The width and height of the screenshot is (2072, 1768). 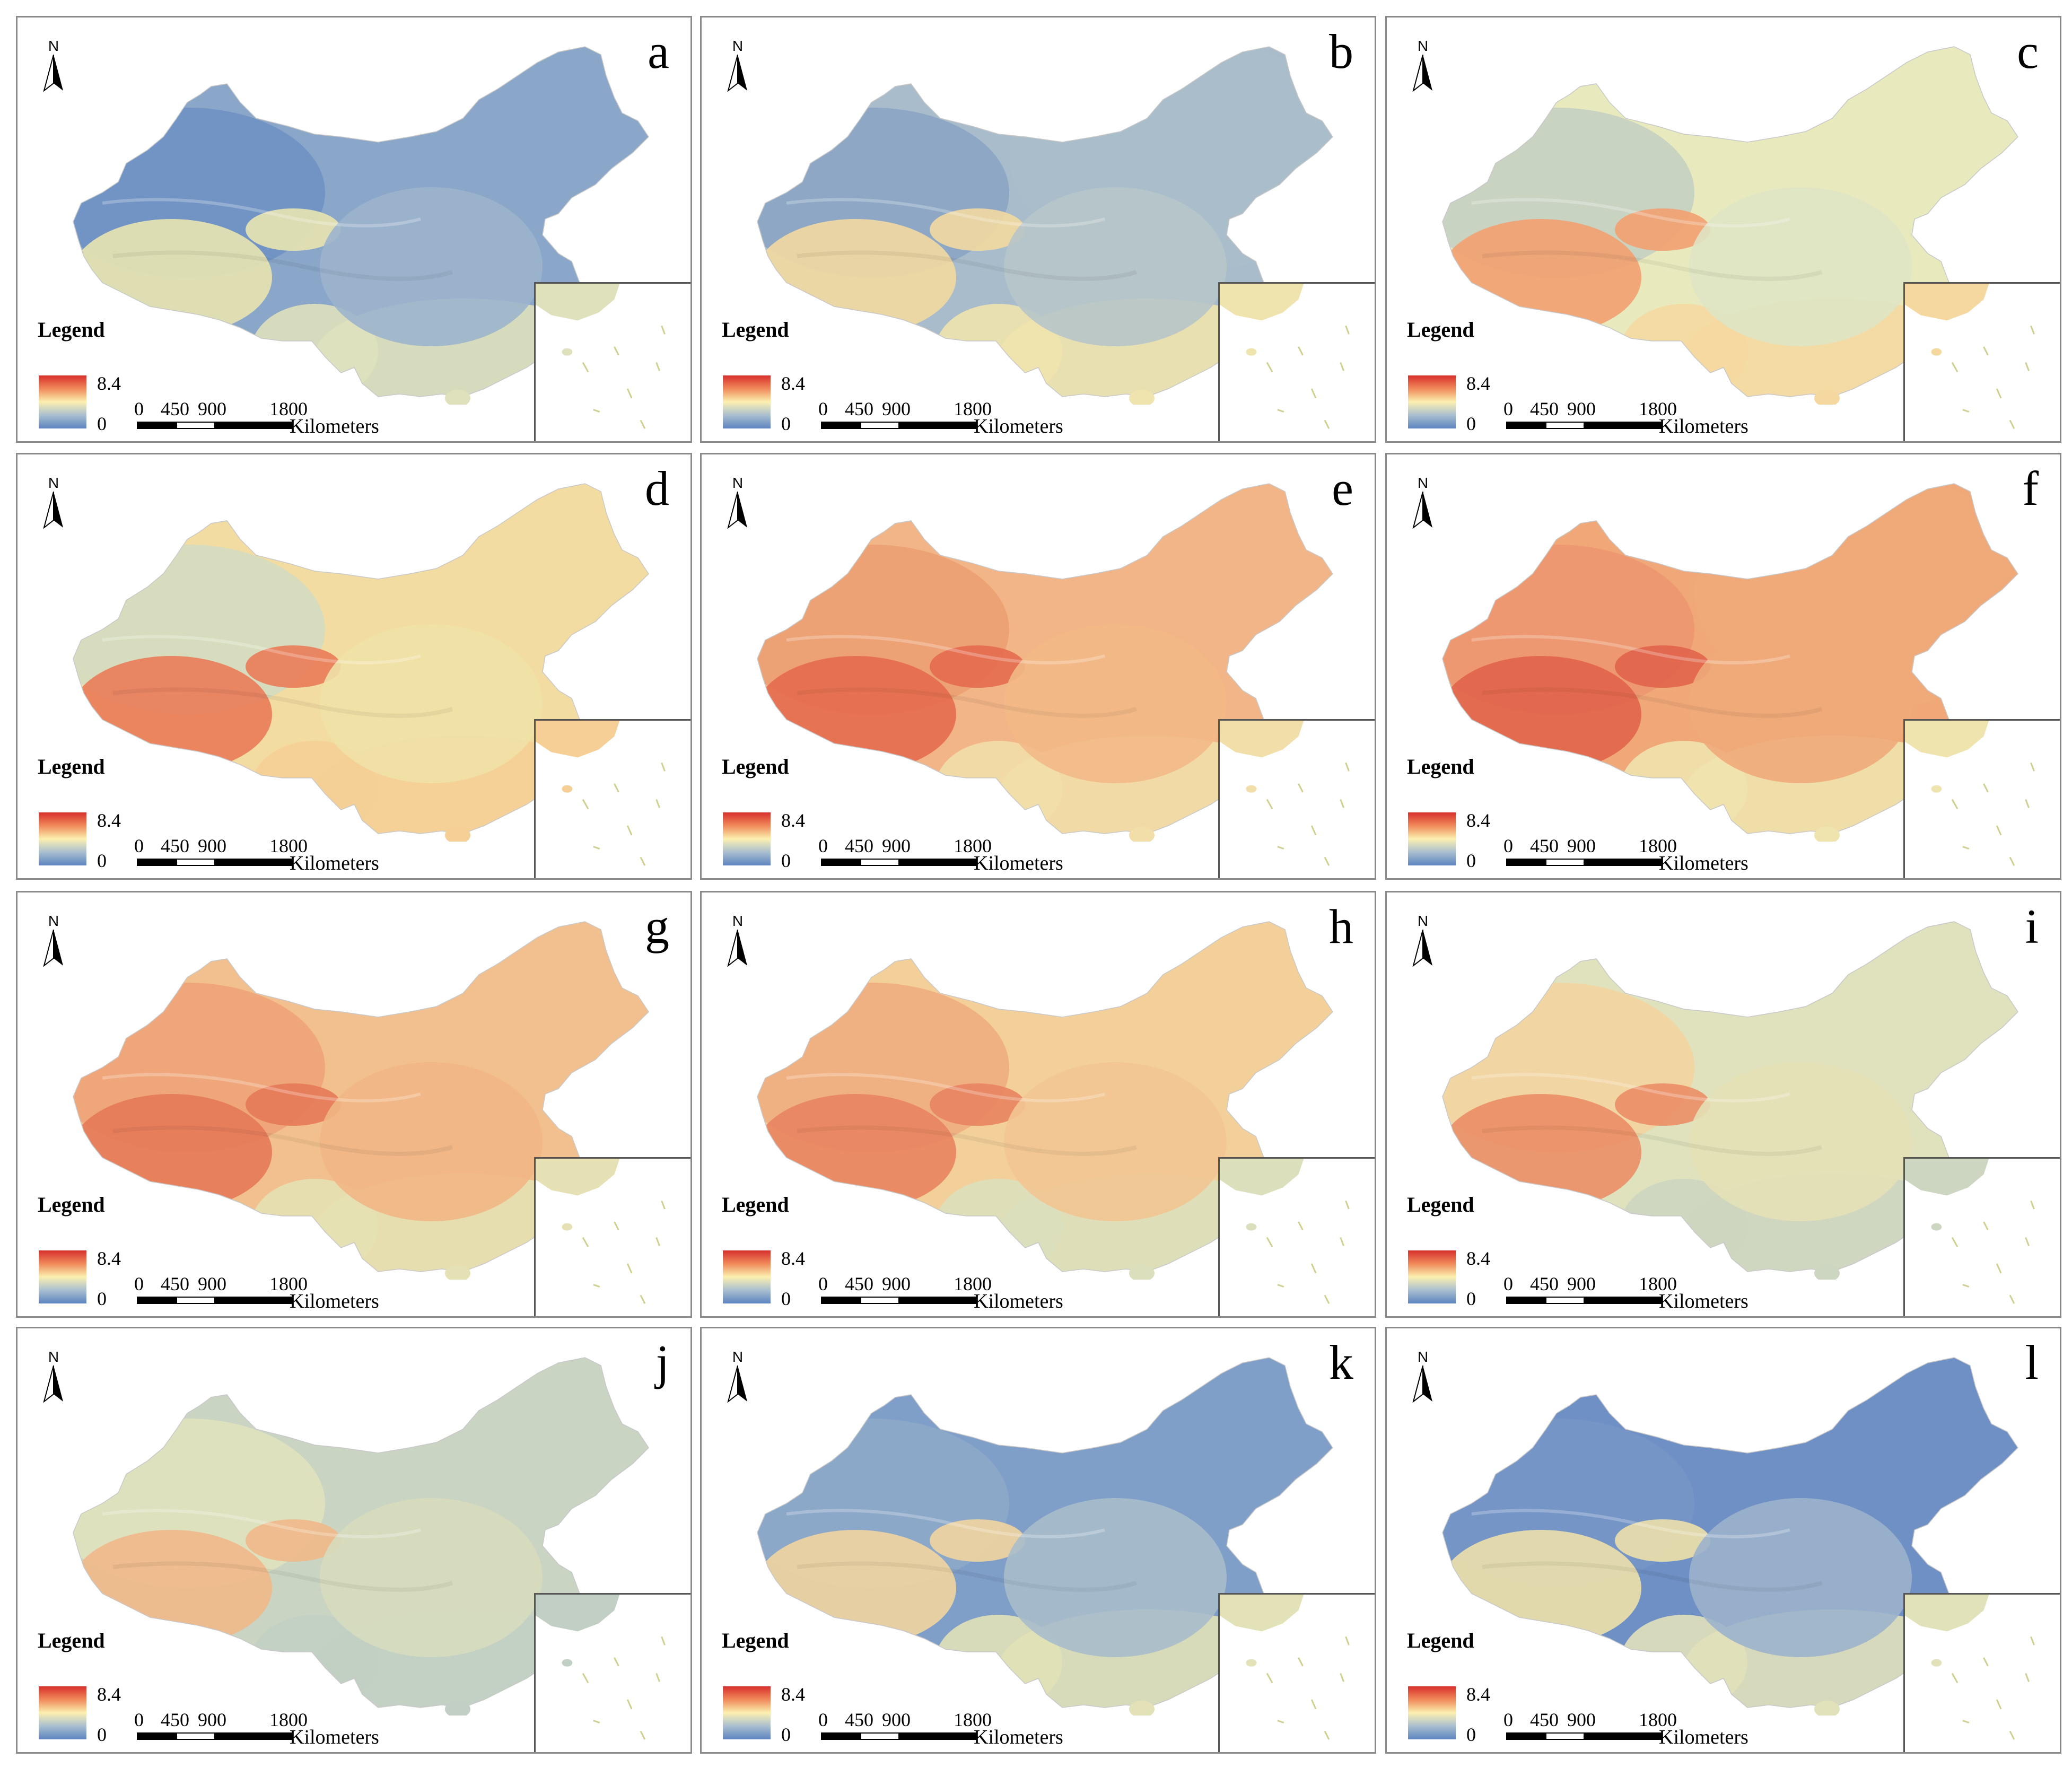 I want to click on map-panel-b: N, so click(x=1038, y=229).